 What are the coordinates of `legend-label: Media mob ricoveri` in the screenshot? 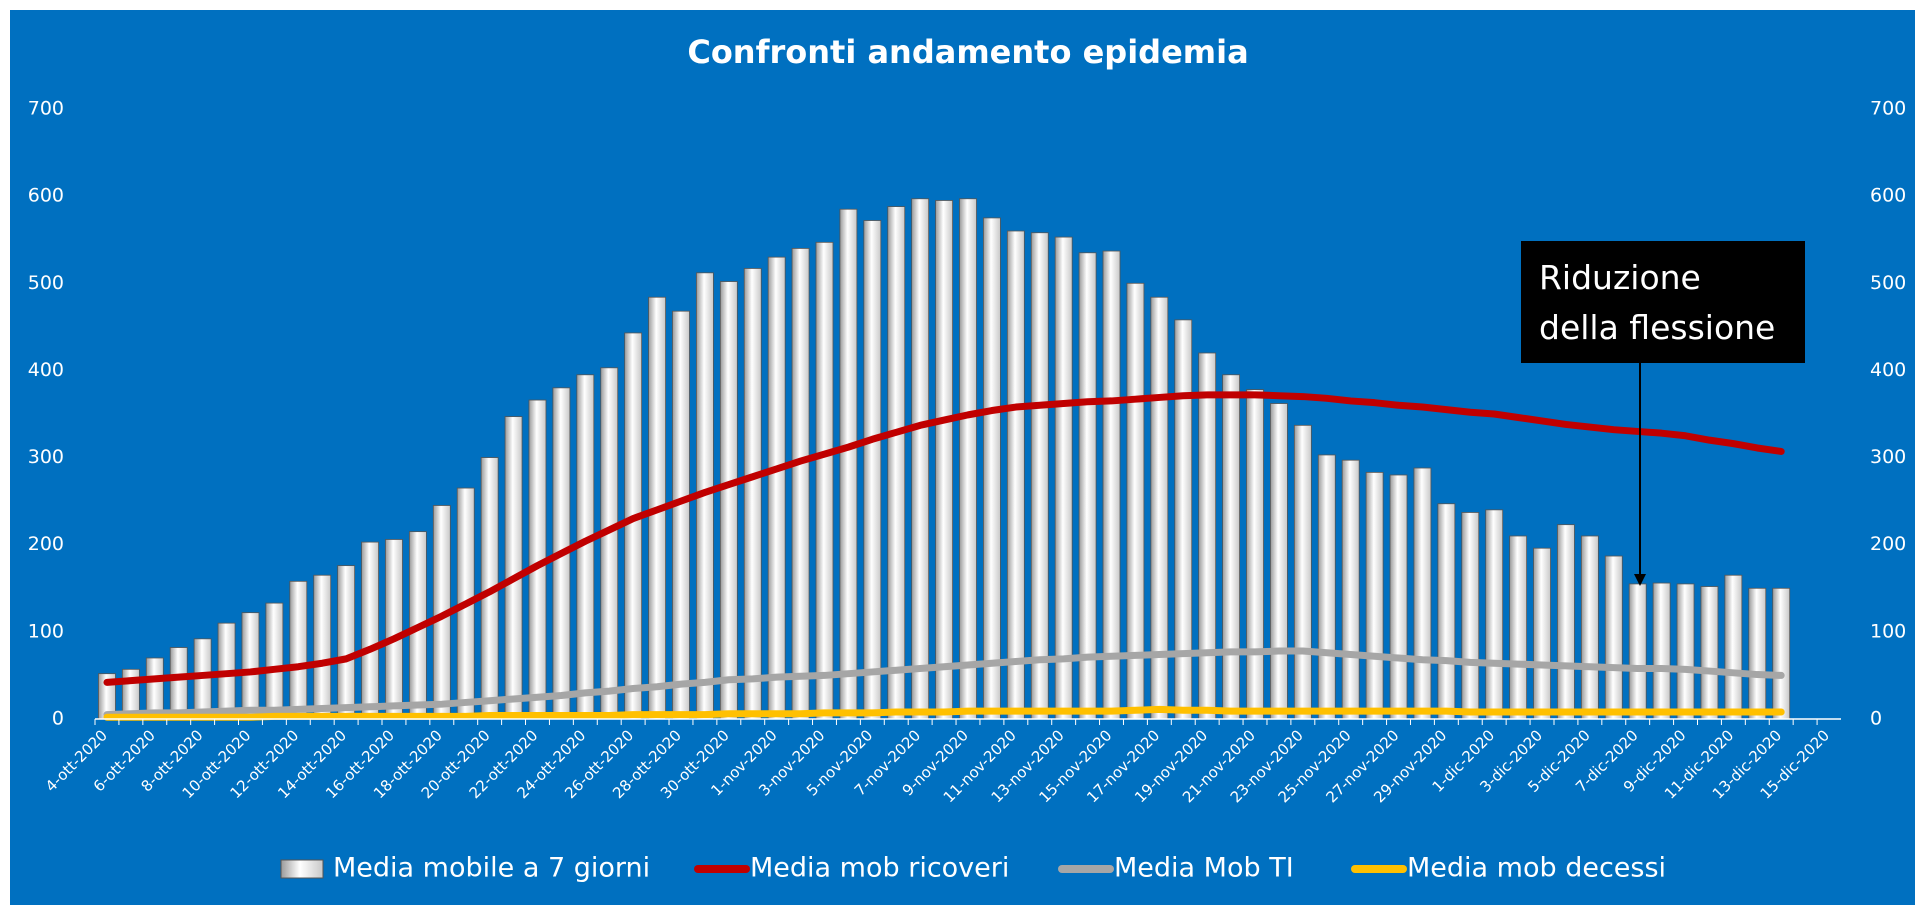 It's located at (879, 868).